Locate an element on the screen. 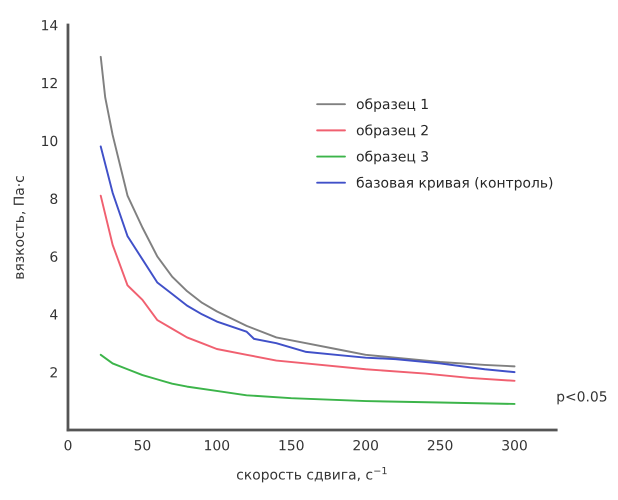 The width and height of the screenshot is (618, 500). y-axis-title: вязкость, Па·с is located at coordinates (20, 227).